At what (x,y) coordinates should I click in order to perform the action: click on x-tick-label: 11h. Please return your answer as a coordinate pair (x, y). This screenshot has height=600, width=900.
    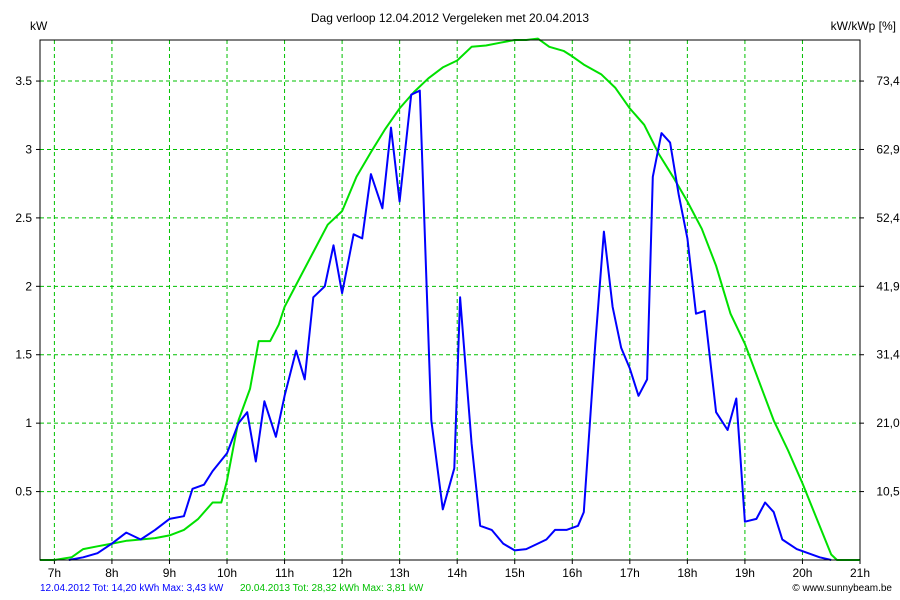
    Looking at the image, I should click on (284, 573).